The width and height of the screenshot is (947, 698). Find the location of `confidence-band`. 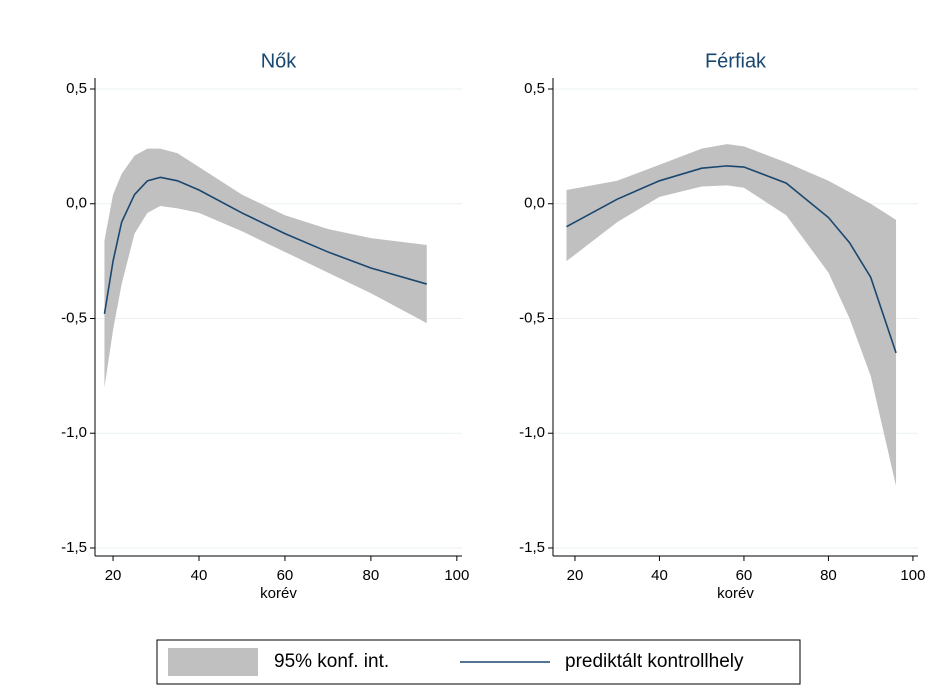

confidence-band is located at coordinates (265, 268).